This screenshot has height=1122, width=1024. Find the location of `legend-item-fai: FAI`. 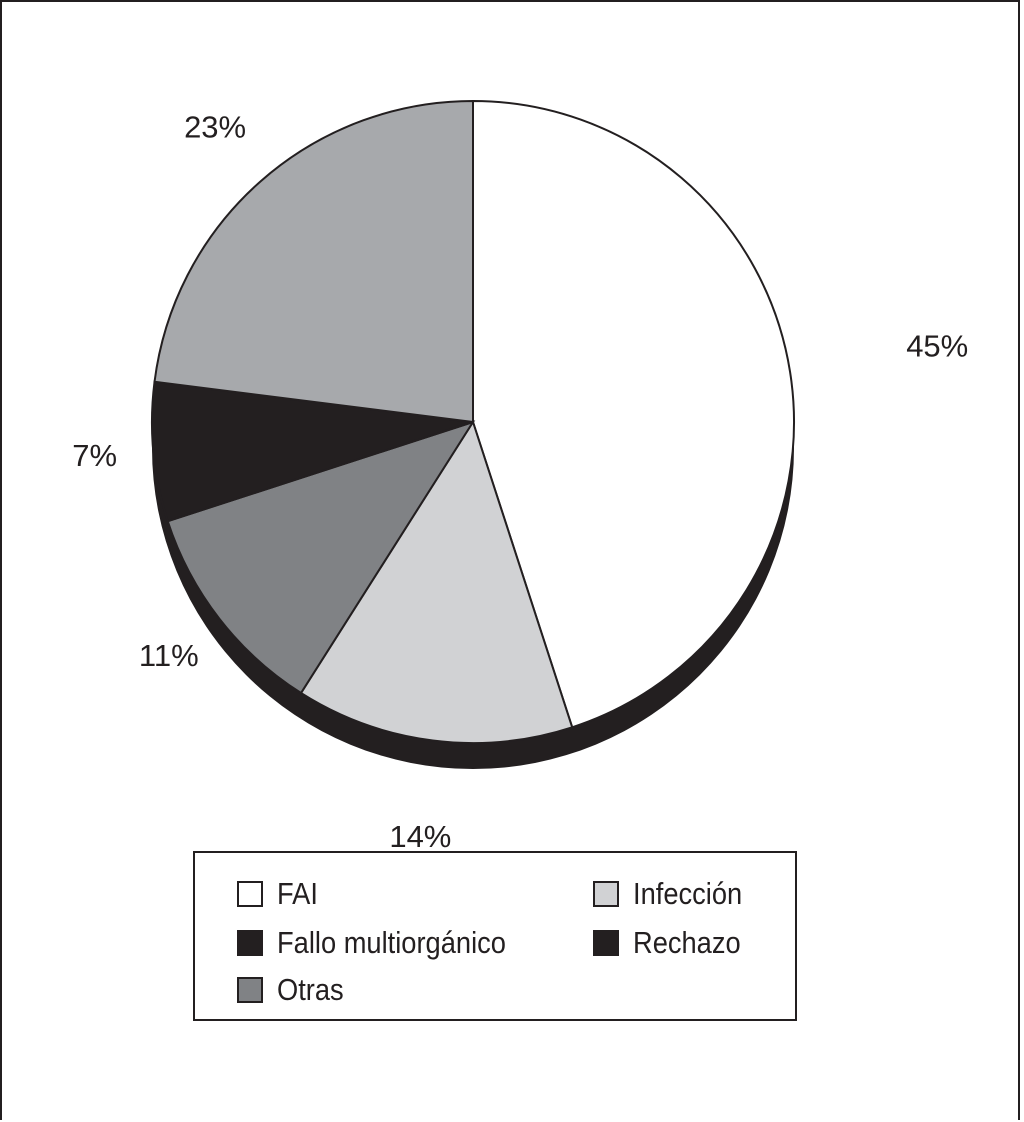

legend-item-fai: FAI is located at coordinates (280, 894).